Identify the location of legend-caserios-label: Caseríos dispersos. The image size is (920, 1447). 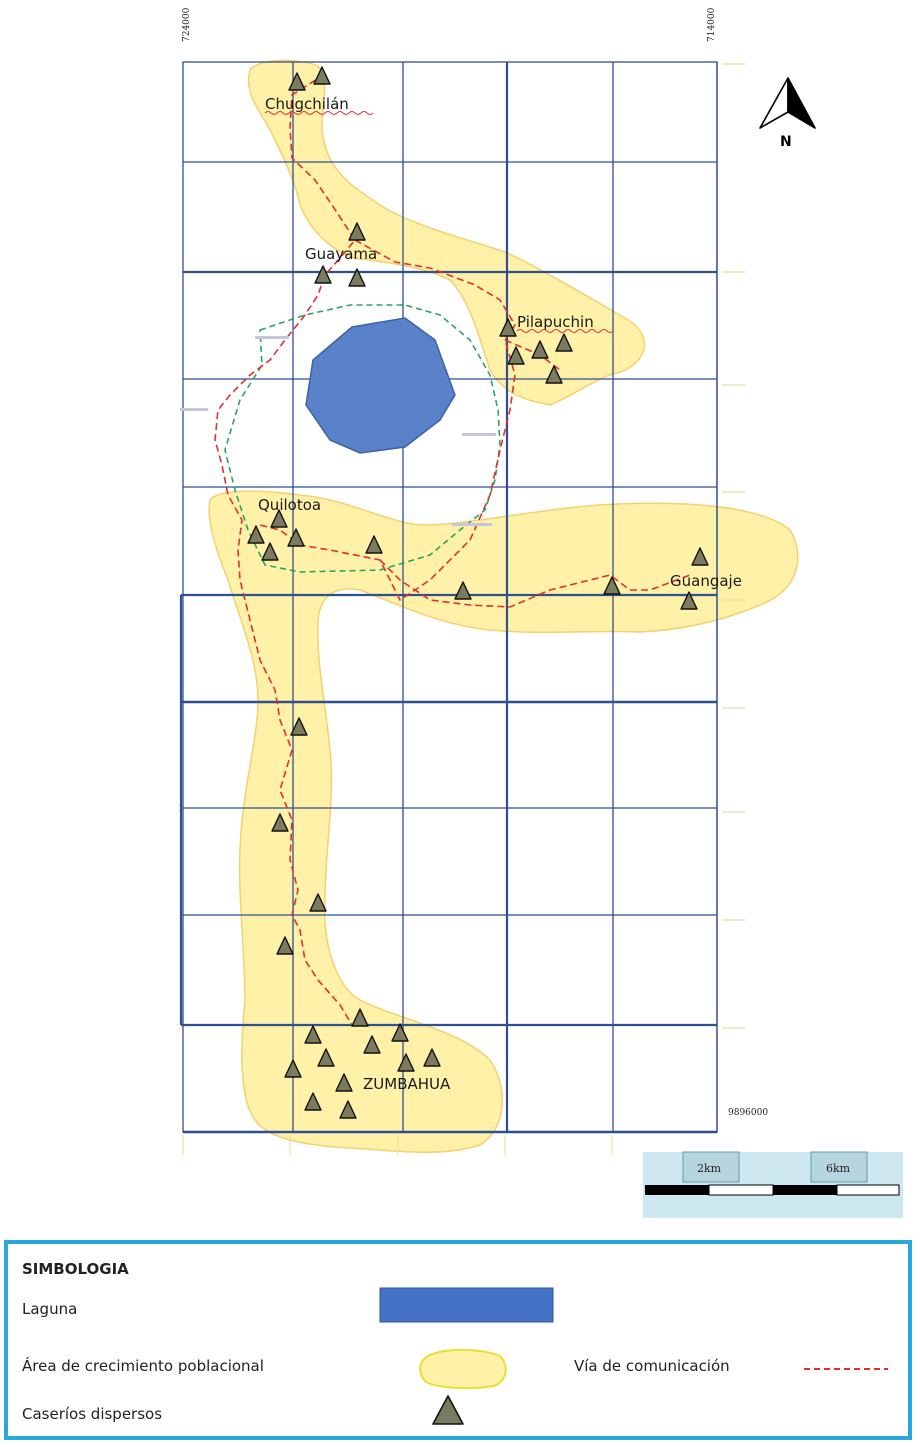
(92, 1414).